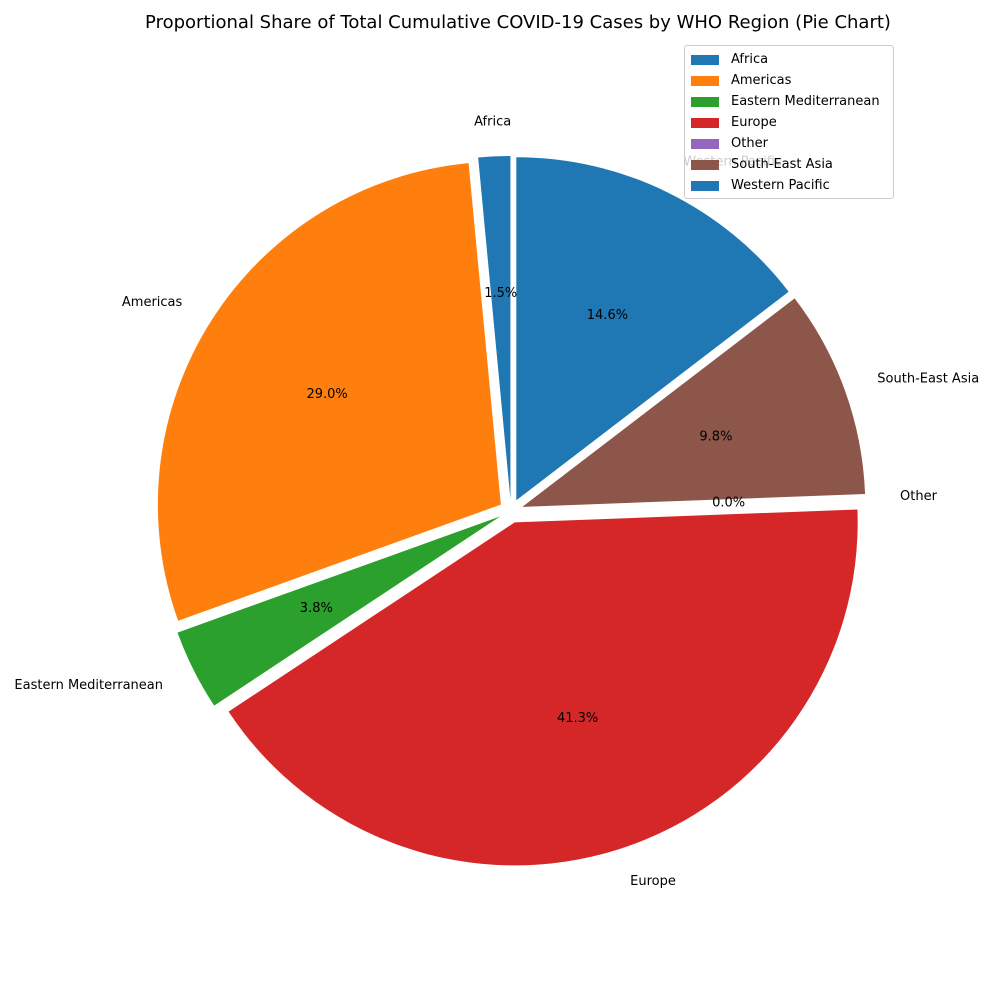 This screenshot has width=1000, height=1000. I want to click on category-label-americas: Americas, so click(152, 302).